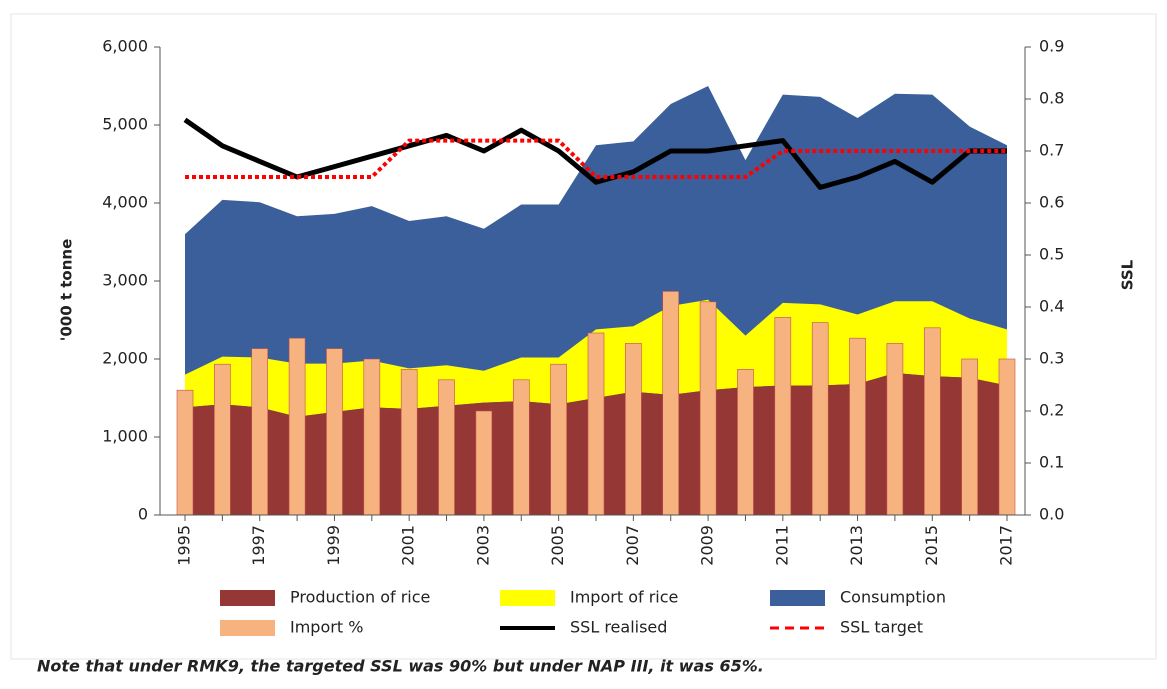 The height and width of the screenshot is (689, 1167). What do you see at coordinates (893, 597) in the screenshot?
I see `legend-label: Consumption` at bounding box center [893, 597].